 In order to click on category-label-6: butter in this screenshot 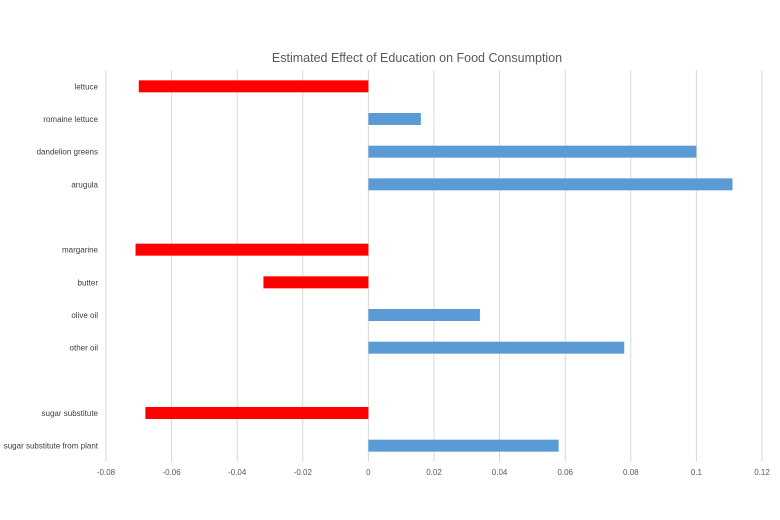, I will do `click(88, 282)`.